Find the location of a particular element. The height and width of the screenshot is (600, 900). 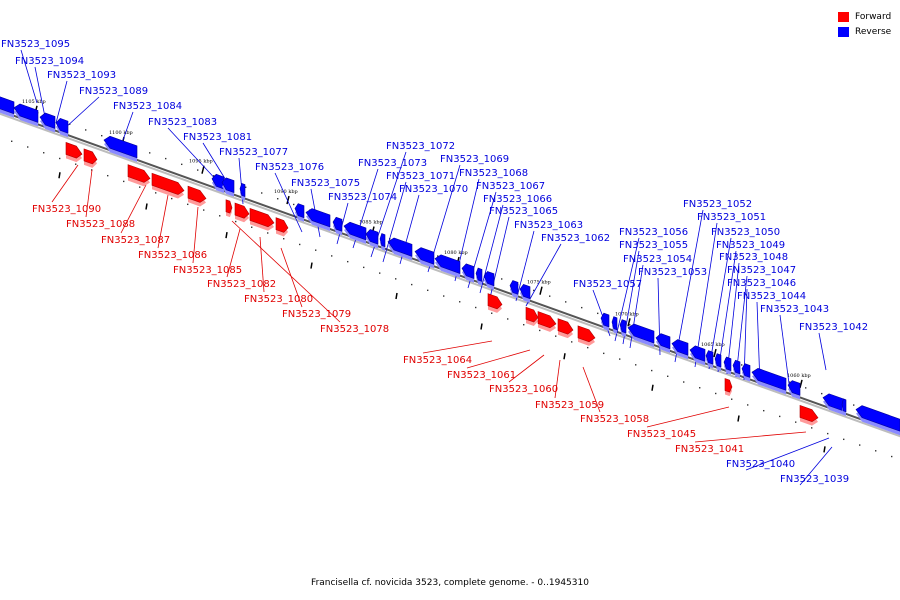

gene-label: FN3523_1068 is located at coordinates (493, 173).